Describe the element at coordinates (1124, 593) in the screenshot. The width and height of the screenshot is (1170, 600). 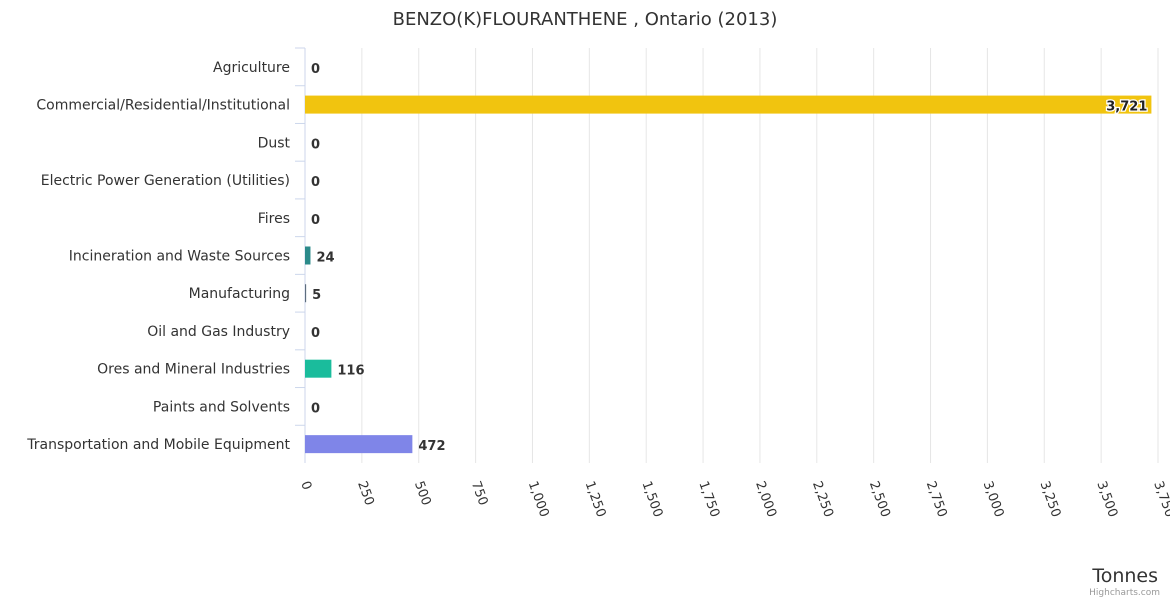
I see `credit-link: Highcharts.com` at that location.